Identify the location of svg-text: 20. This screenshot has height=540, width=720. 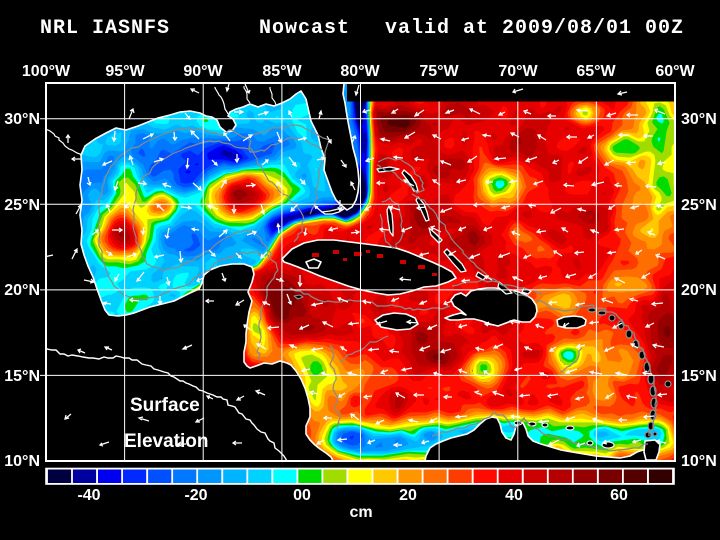
(408, 495).